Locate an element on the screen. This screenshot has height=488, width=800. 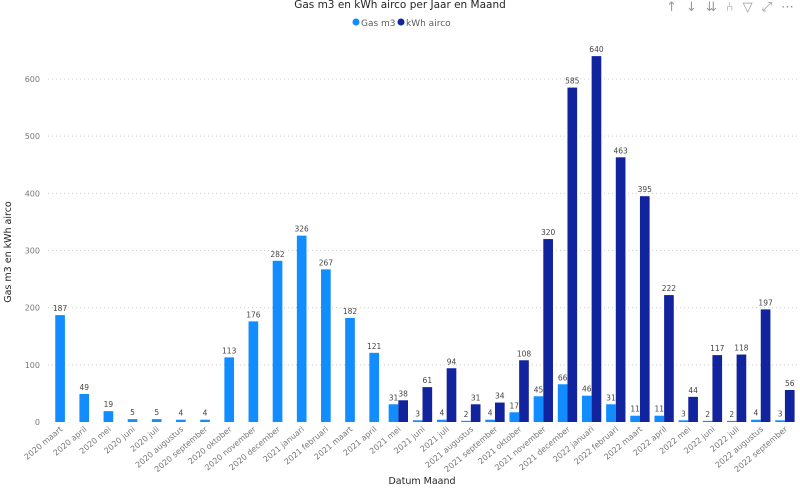
data-label: 11 is located at coordinates (660, 409).